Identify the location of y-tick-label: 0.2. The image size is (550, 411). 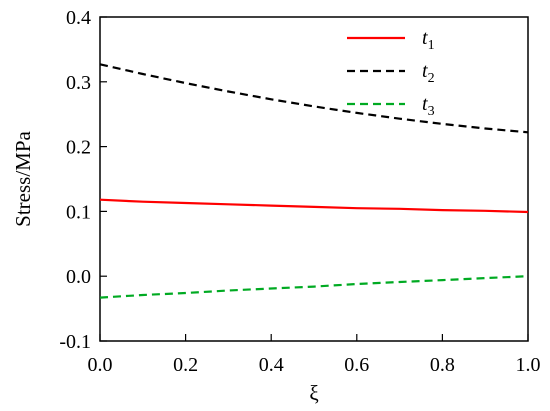
(78, 148).